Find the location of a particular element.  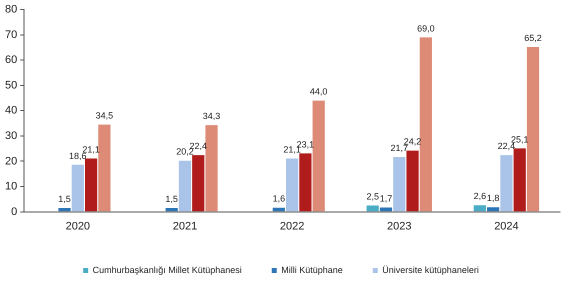

y-tick-label: 30 is located at coordinates (11, 136).